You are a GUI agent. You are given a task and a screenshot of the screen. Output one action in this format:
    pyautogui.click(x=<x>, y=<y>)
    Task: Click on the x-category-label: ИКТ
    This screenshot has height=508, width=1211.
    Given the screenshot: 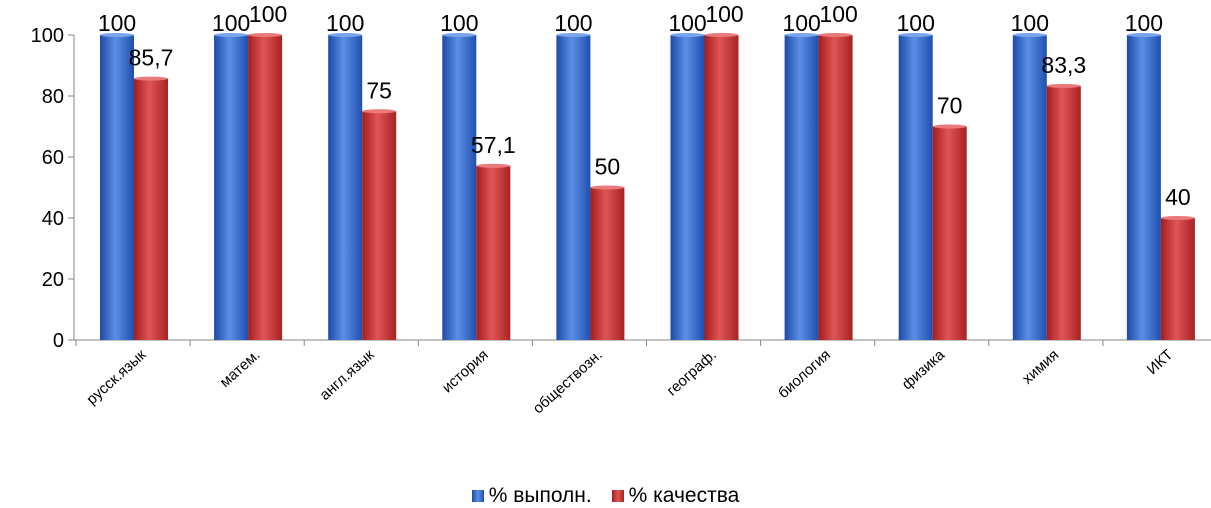 What is the action you would take?
    pyautogui.click(x=1160, y=362)
    